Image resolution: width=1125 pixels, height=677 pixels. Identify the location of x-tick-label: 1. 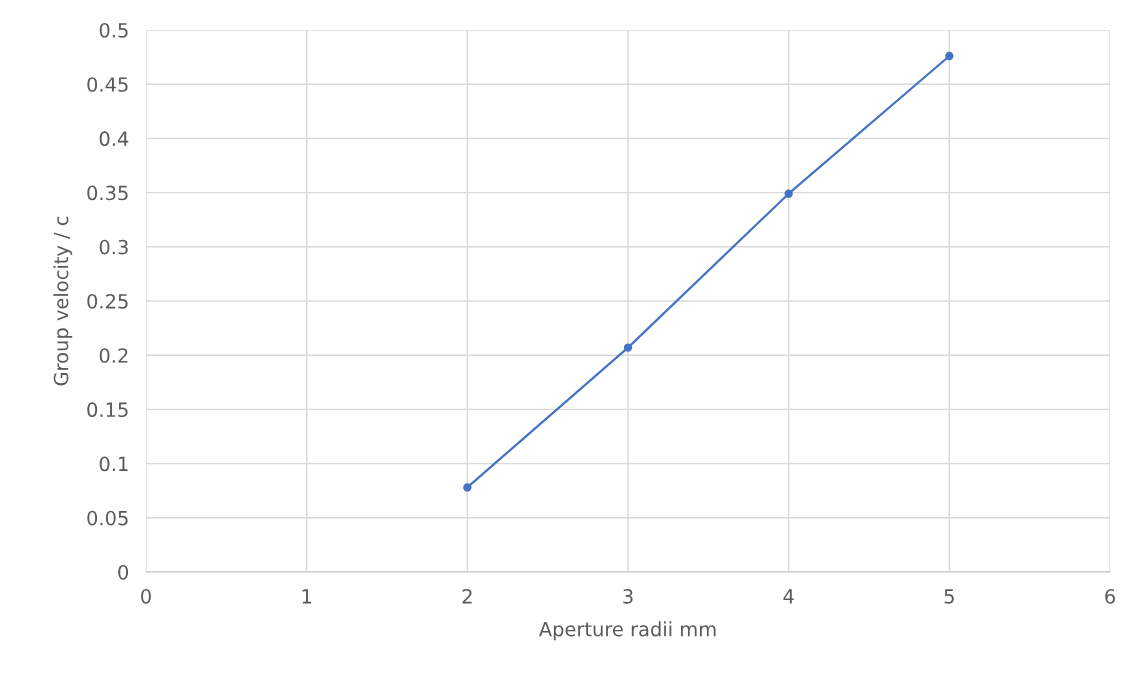
(307, 596).